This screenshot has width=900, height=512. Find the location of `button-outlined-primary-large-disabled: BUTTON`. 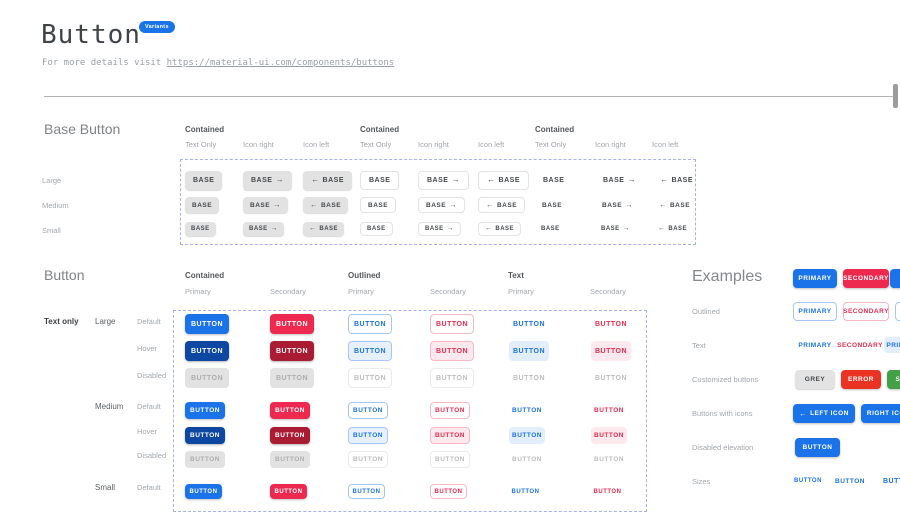

button-outlined-primary-large-disabled: BUTTON is located at coordinates (370, 378).